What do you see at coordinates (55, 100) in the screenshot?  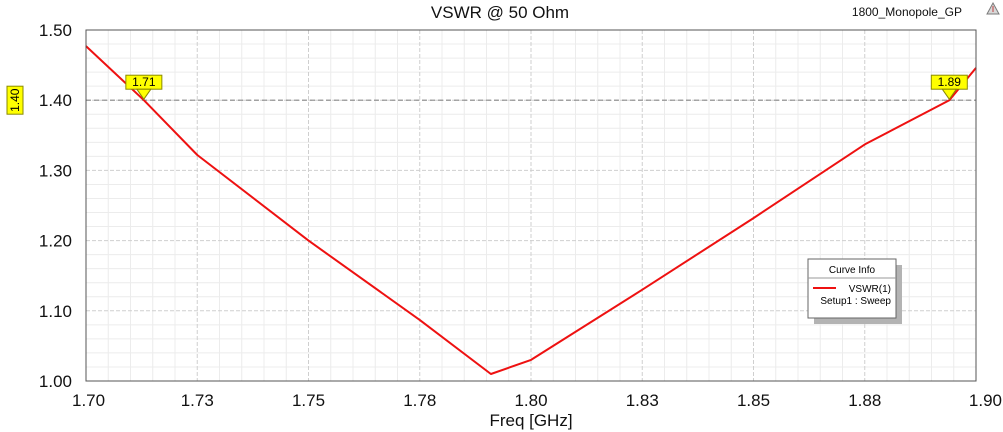 I see `y-tick-label: 1.40` at bounding box center [55, 100].